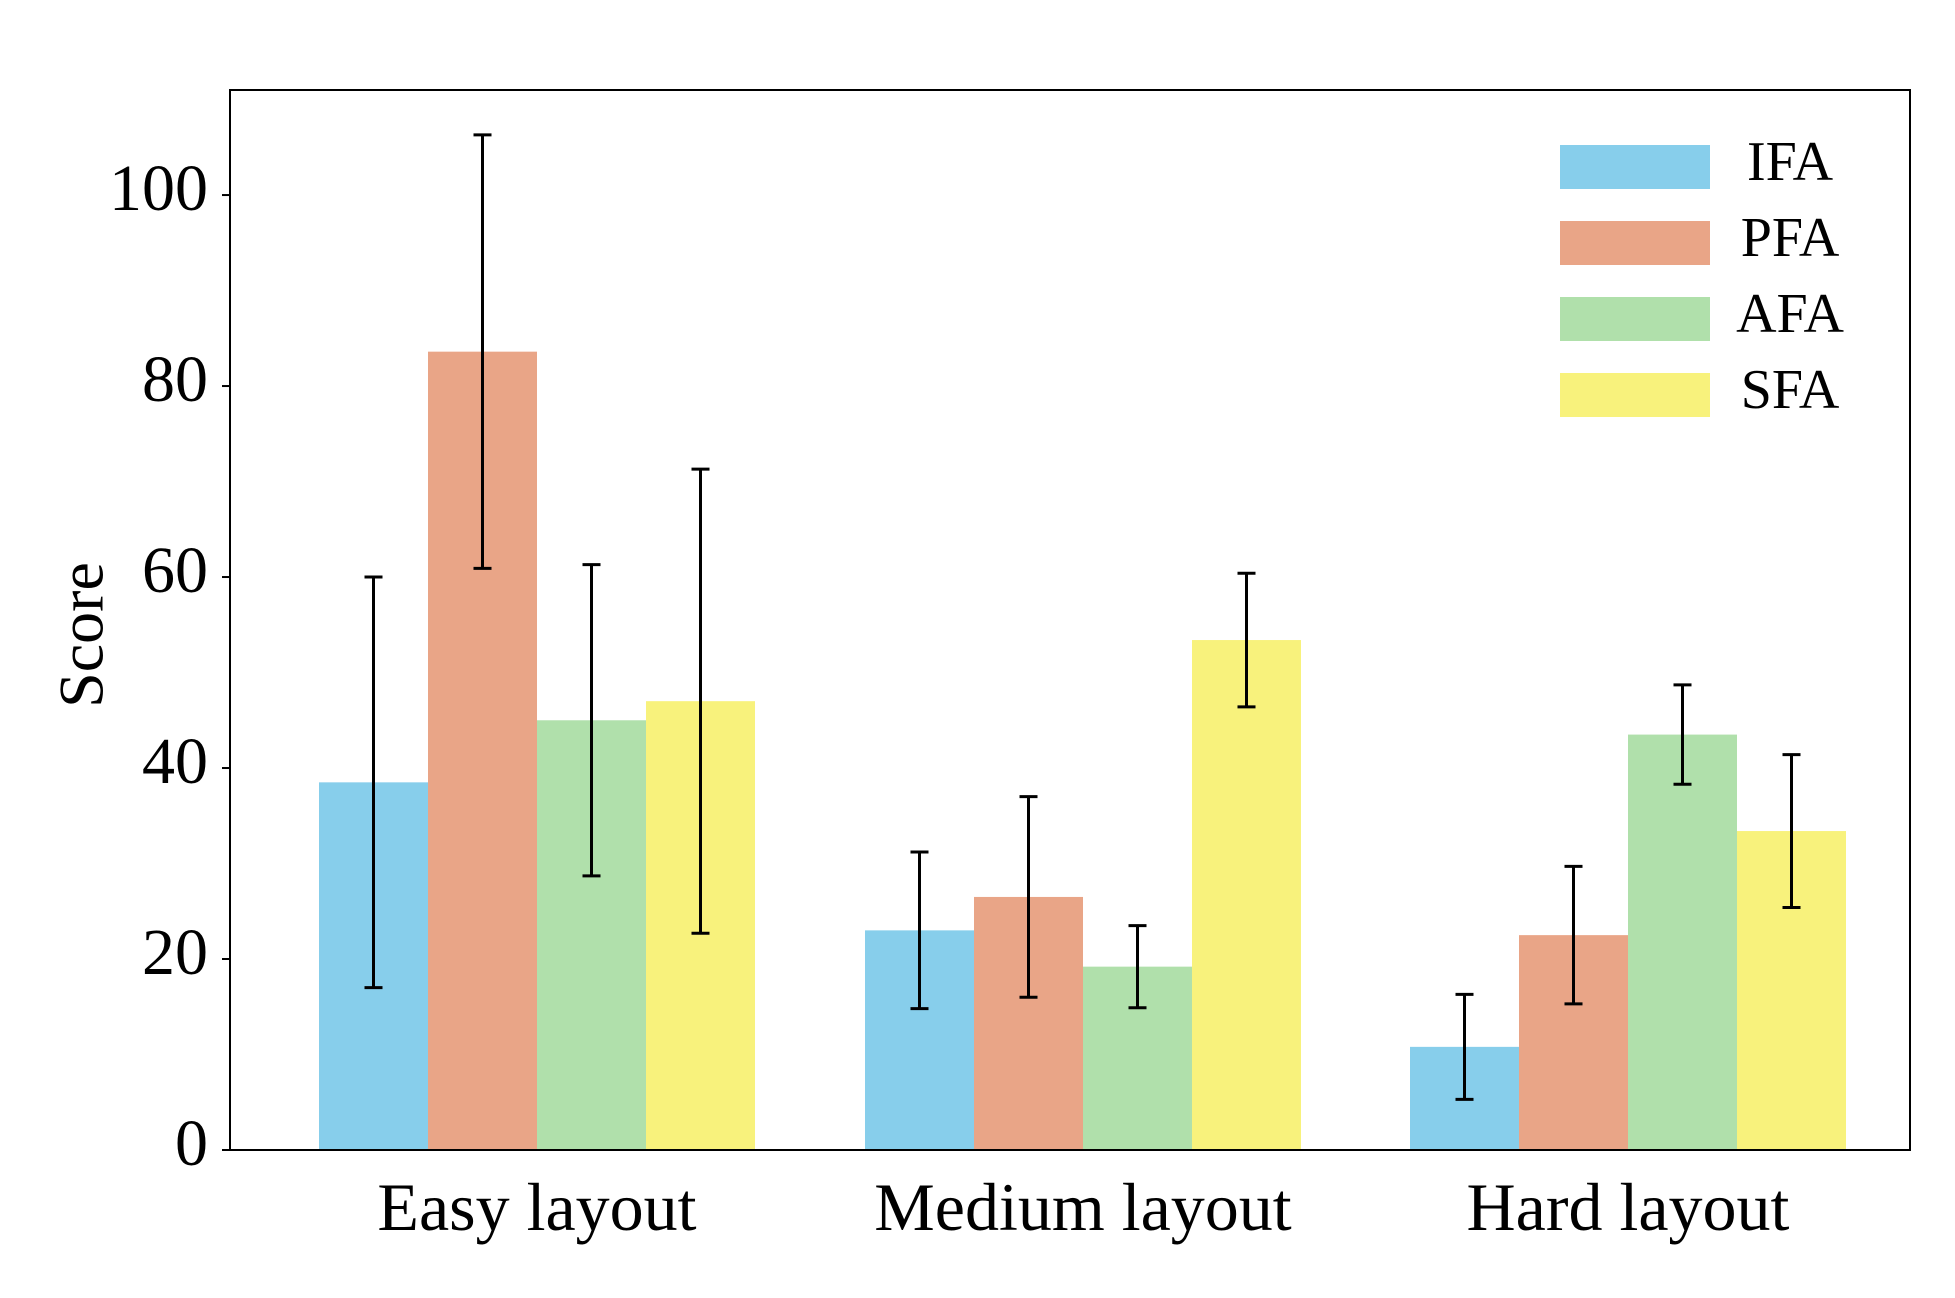 The width and height of the screenshot is (1955, 1298). Describe the element at coordinates (1790, 390) in the screenshot. I see `legend-label: SFA` at that location.